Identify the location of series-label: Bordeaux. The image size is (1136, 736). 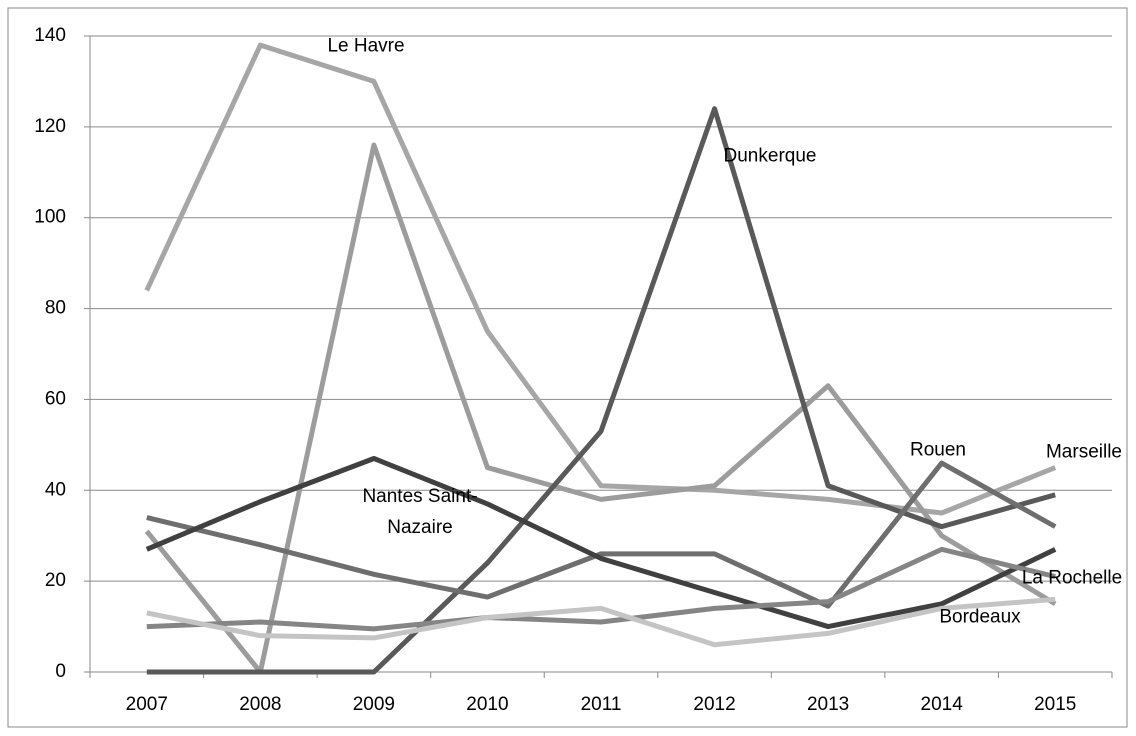
(980, 617).